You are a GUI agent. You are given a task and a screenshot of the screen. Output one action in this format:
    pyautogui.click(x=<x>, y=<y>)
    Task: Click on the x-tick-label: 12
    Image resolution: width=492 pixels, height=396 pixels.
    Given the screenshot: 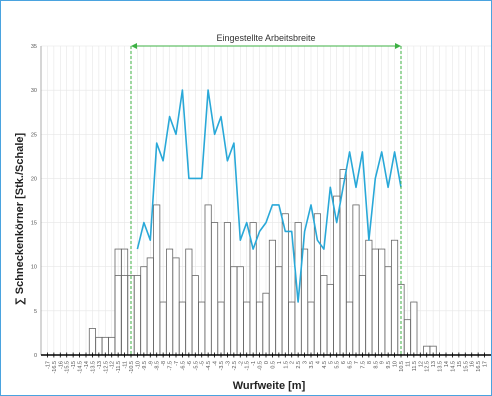 What is the action you would take?
    pyautogui.click(x=421, y=364)
    